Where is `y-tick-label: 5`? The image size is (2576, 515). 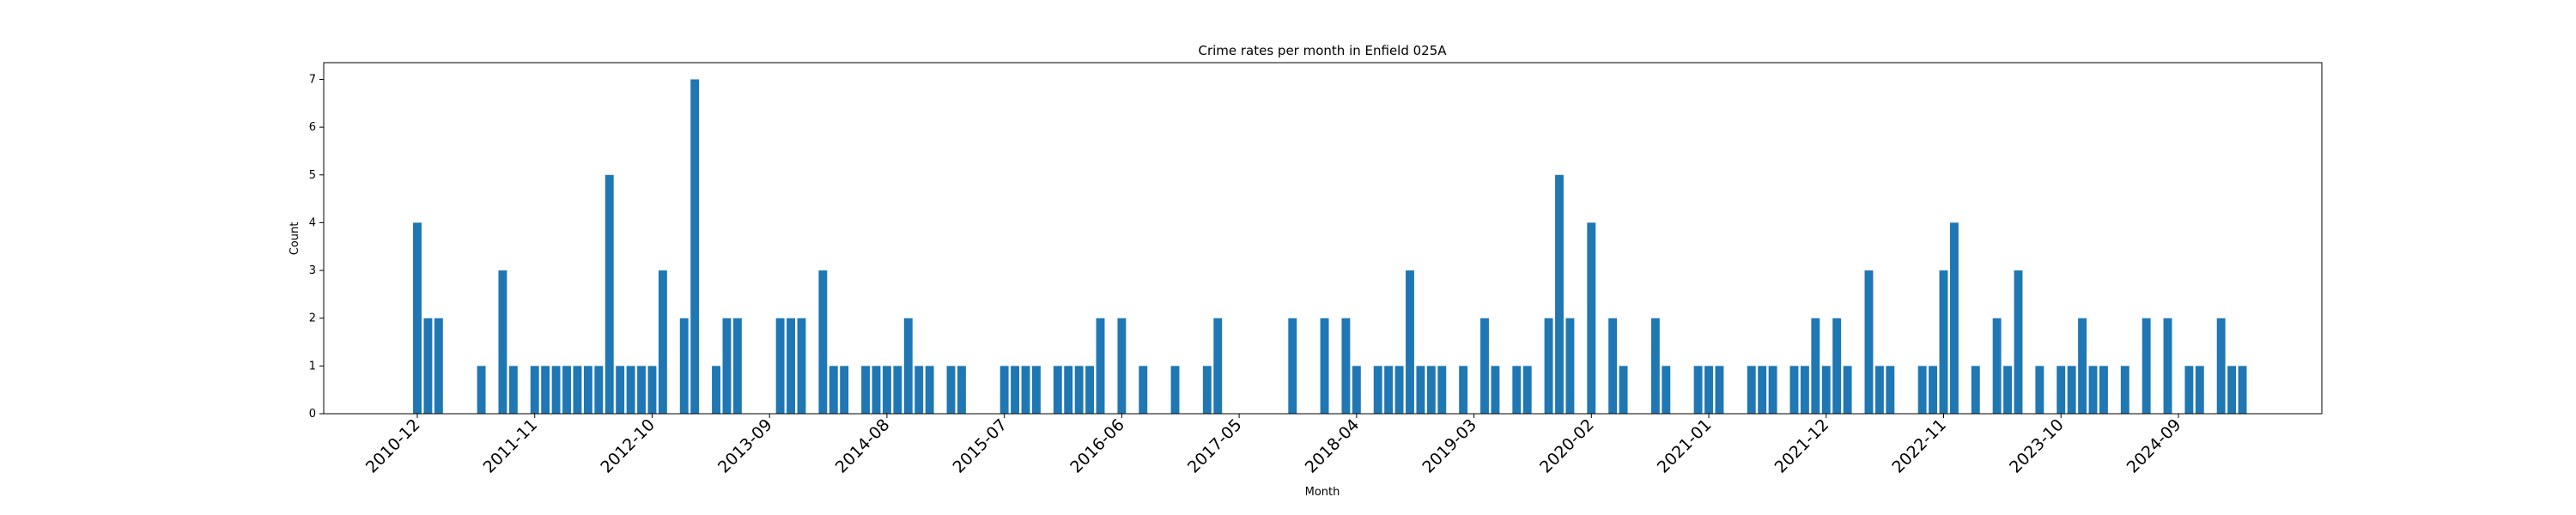 y-tick-label: 5 is located at coordinates (312, 175).